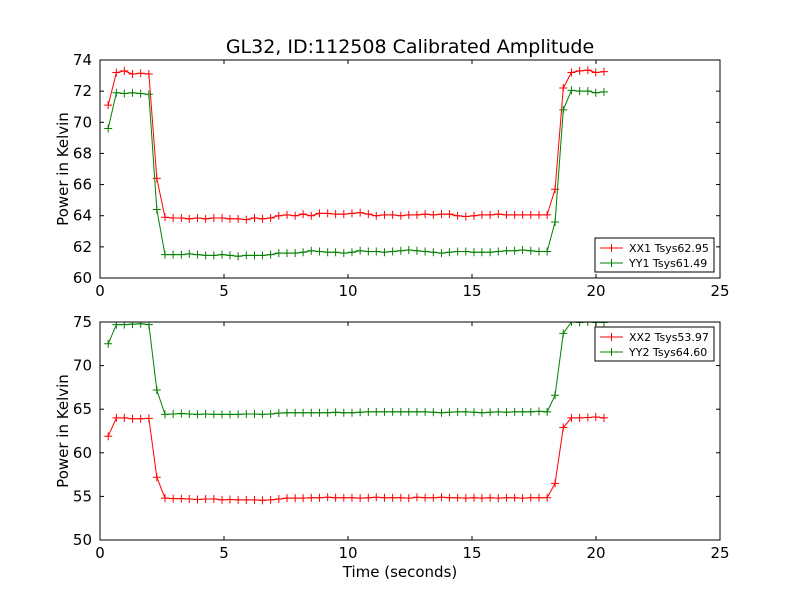  Describe the element at coordinates (82, 247) in the screenshot. I see `y-tick-label: 62` at that location.